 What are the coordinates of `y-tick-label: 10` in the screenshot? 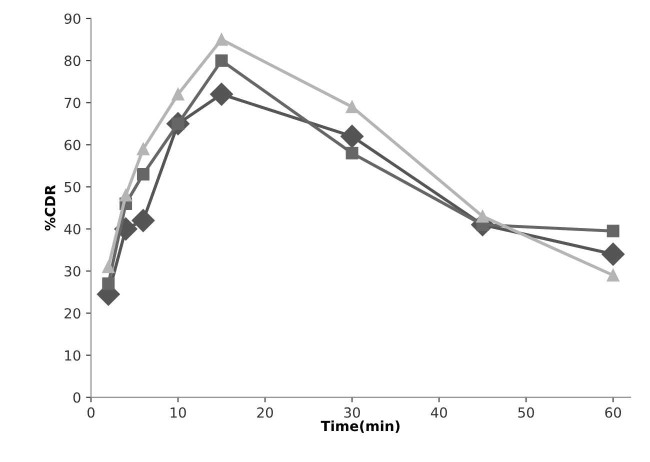 It's located at (72, 355).